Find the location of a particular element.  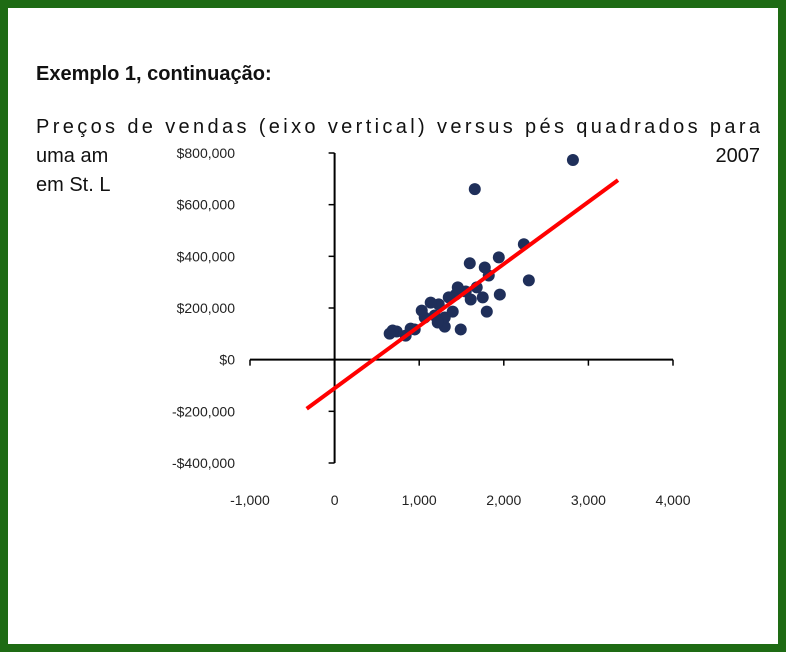

y-tick-label: $800,000 is located at coordinates (206, 153).